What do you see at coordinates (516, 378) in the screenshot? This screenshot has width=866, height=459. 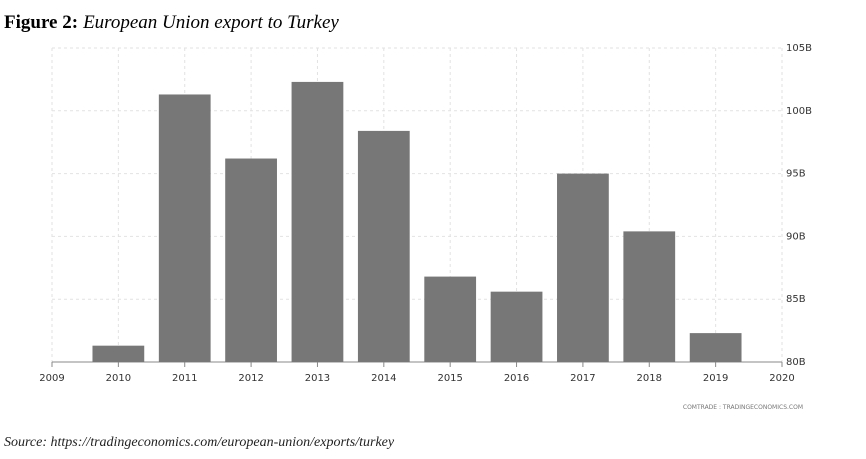 I see `x-tick-label: 2016` at bounding box center [516, 378].